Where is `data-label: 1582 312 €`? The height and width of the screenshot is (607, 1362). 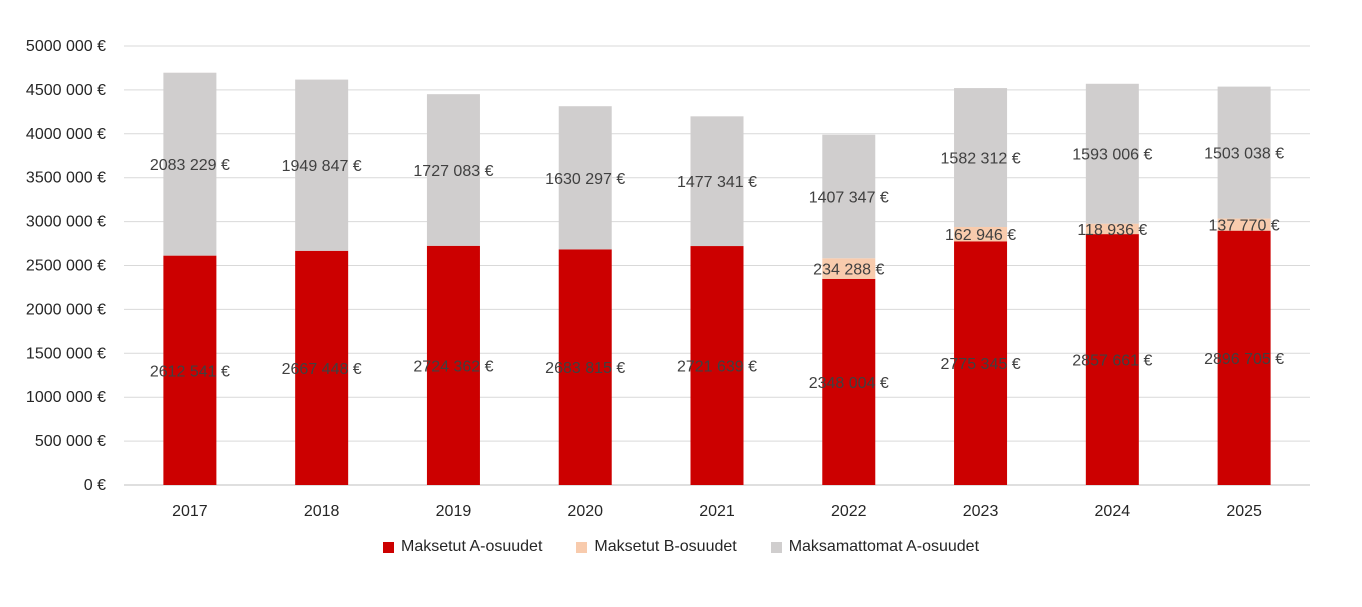 data-label: 1582 312 € is located at coordinates (981, 159).